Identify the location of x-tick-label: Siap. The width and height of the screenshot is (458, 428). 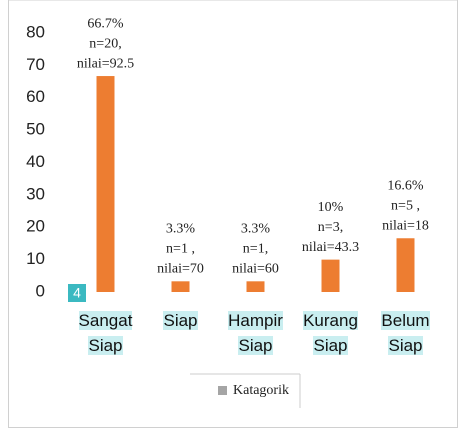
(181, 320).